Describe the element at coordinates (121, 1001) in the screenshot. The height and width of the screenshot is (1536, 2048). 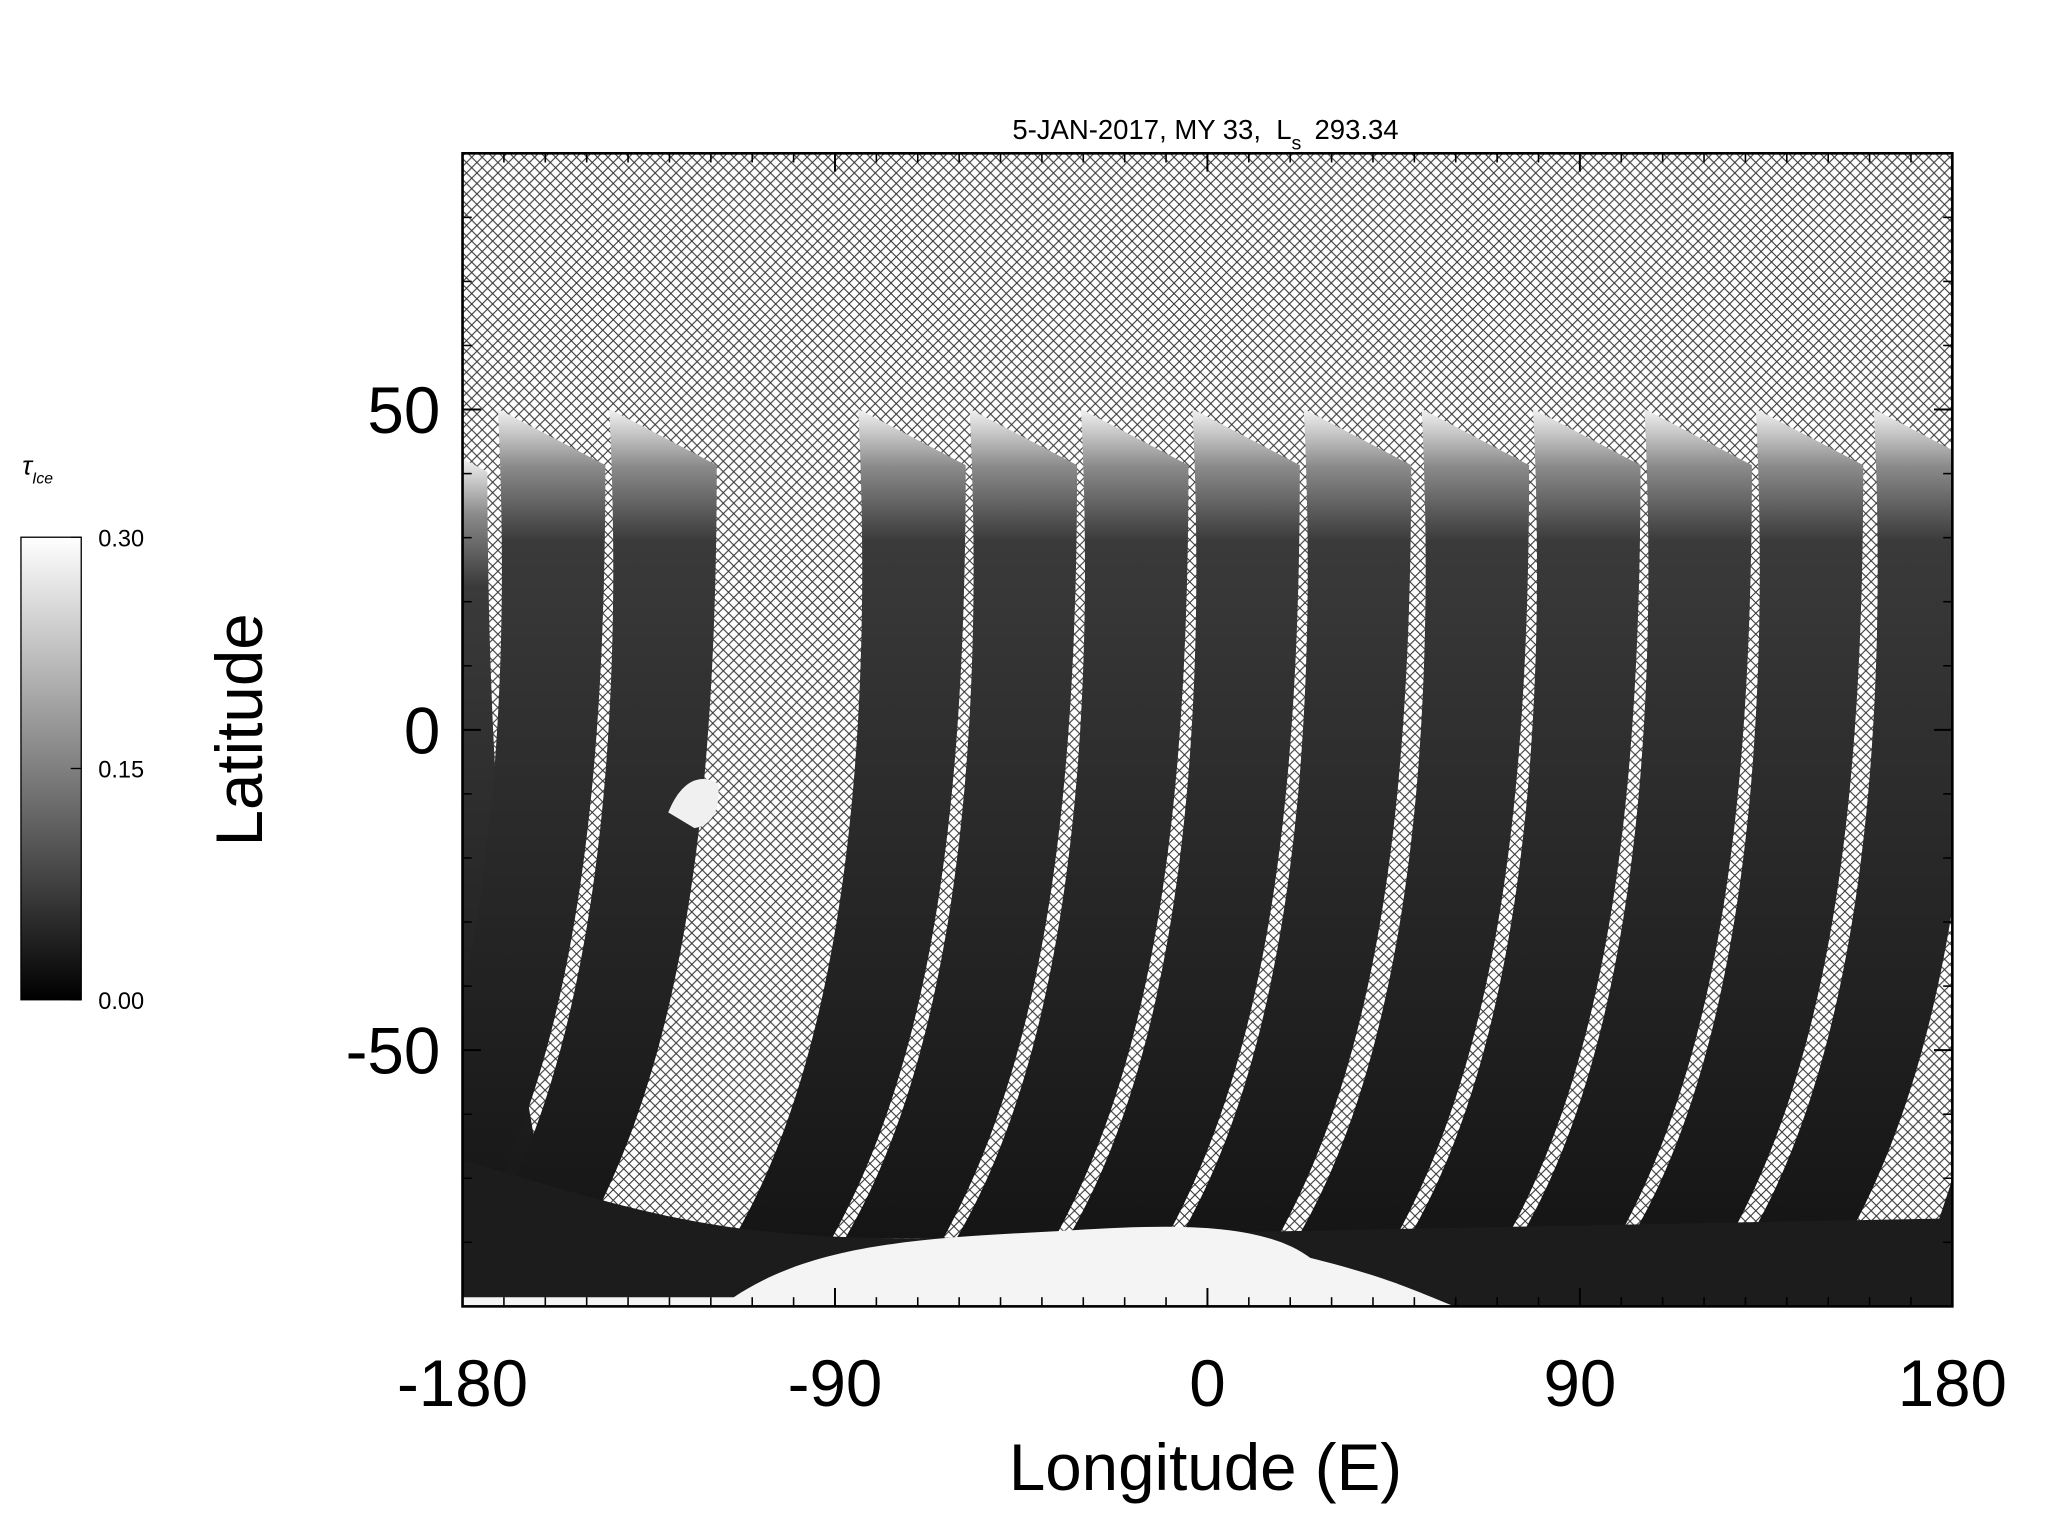
I see `colorbar-tick-label: 0.00` at that location.